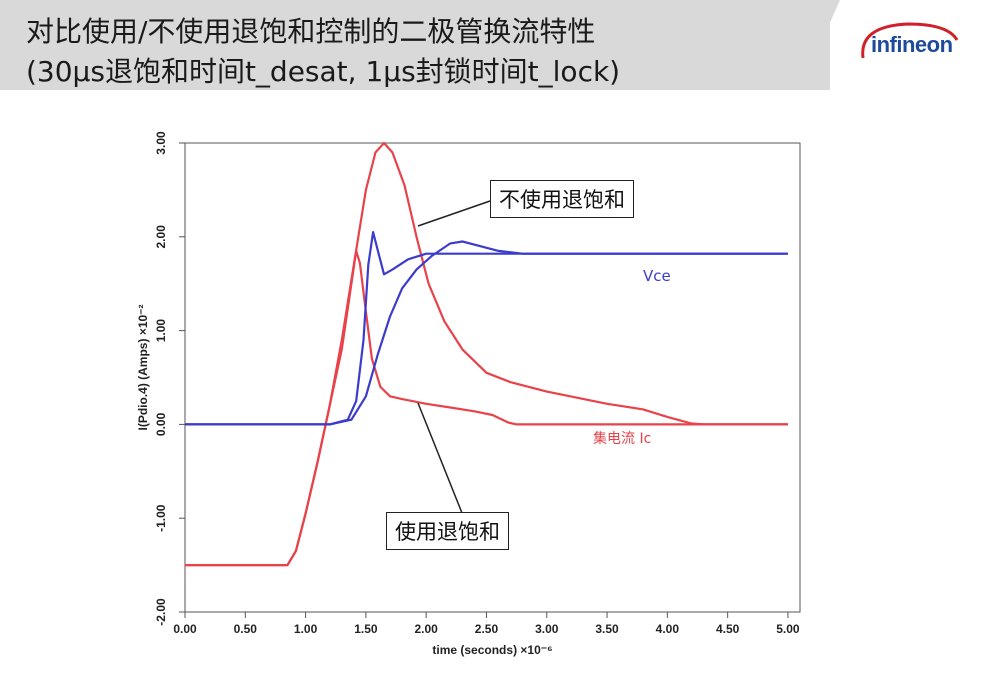 This screenshot has width=982, height=697. Describe the element at coordinates (440, 458) in the screenshot. I see `callout-line-with-desat` at that location.